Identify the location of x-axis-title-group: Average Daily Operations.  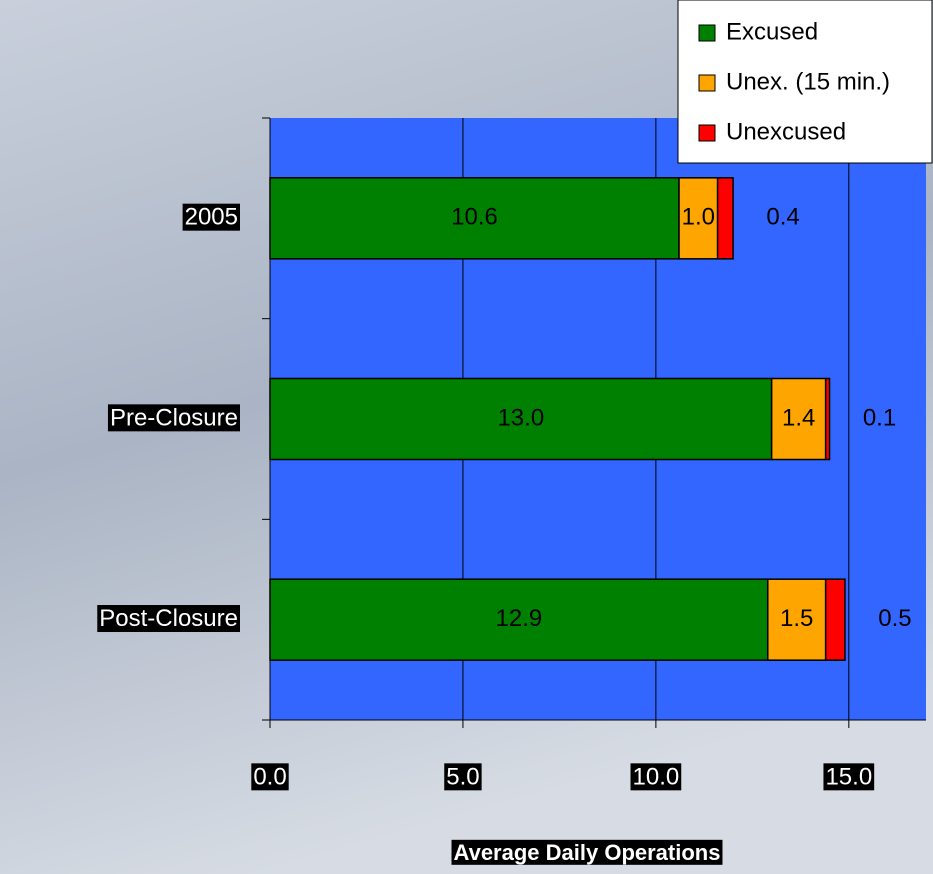
(587, 852).